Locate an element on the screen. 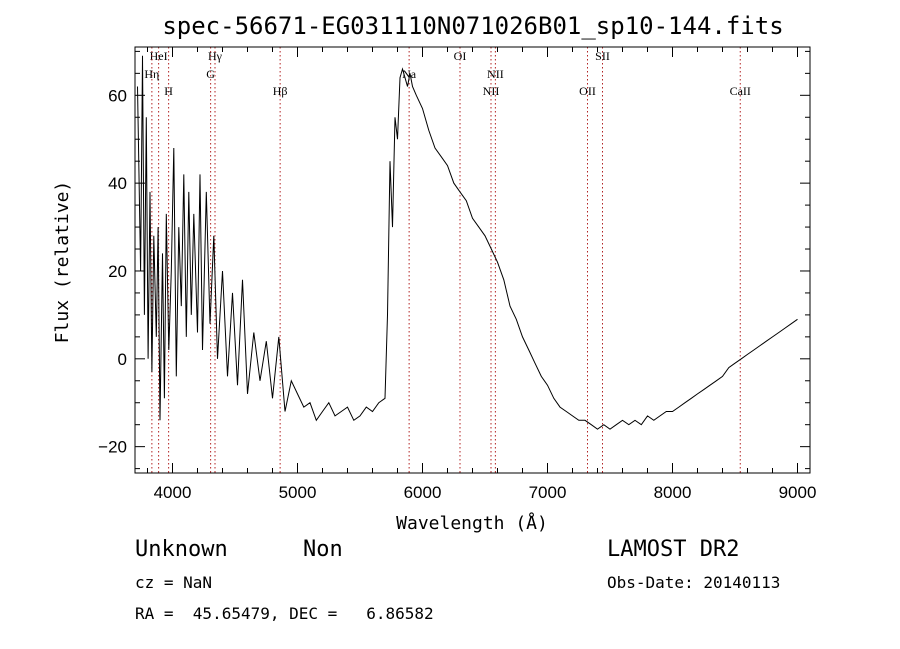 This screenshot has width=900, height=649. x-tick-label: 8000 is located at coordinates (673, 492).